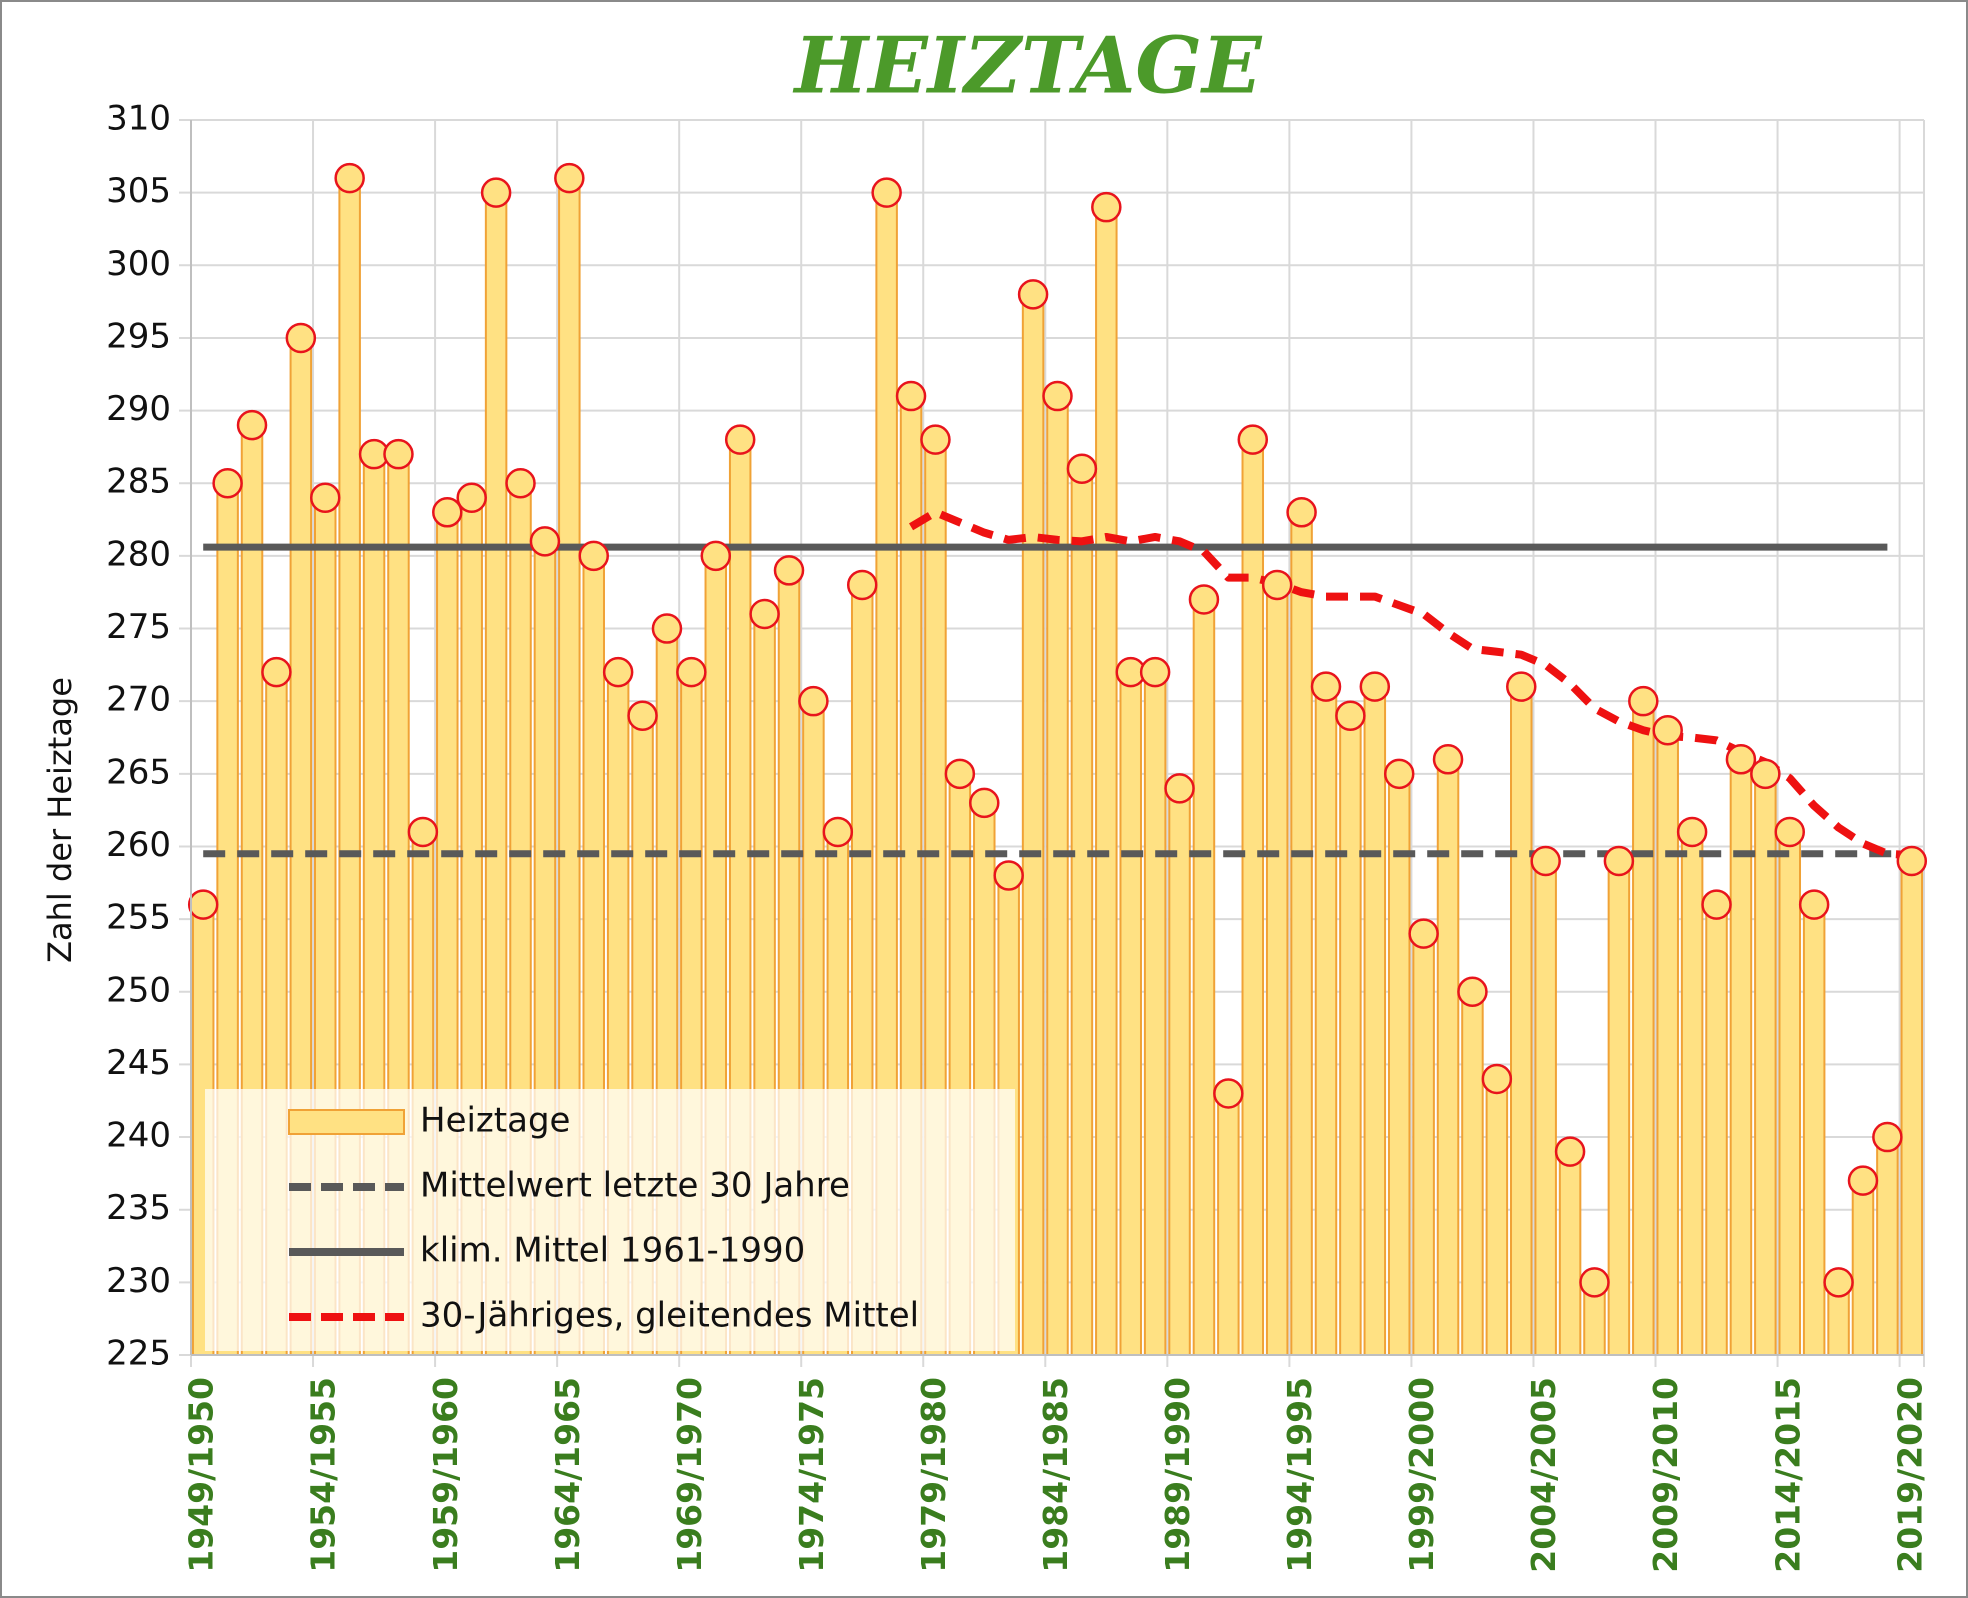 This screenshot has height=1598, width=1968. Describe the element at coordinates (1299, 1475) in the screenshot. I see `x-tick-label: 1994/1995` at that location.